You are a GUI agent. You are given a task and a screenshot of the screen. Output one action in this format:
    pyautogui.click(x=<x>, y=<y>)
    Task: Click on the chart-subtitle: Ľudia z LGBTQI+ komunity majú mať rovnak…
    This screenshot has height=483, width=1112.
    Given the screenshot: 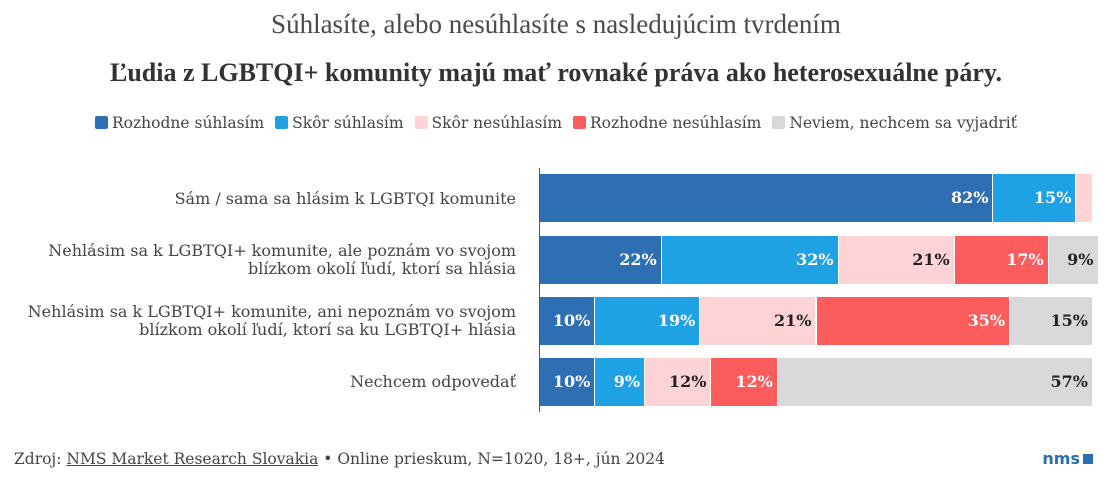 What is the action you would take?
    pyautogui.click(x=556, y=72)
    